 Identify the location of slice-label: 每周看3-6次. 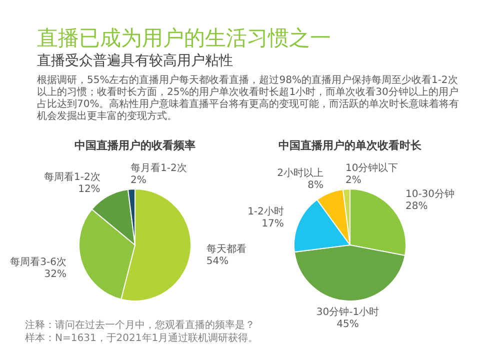
(38, 262).